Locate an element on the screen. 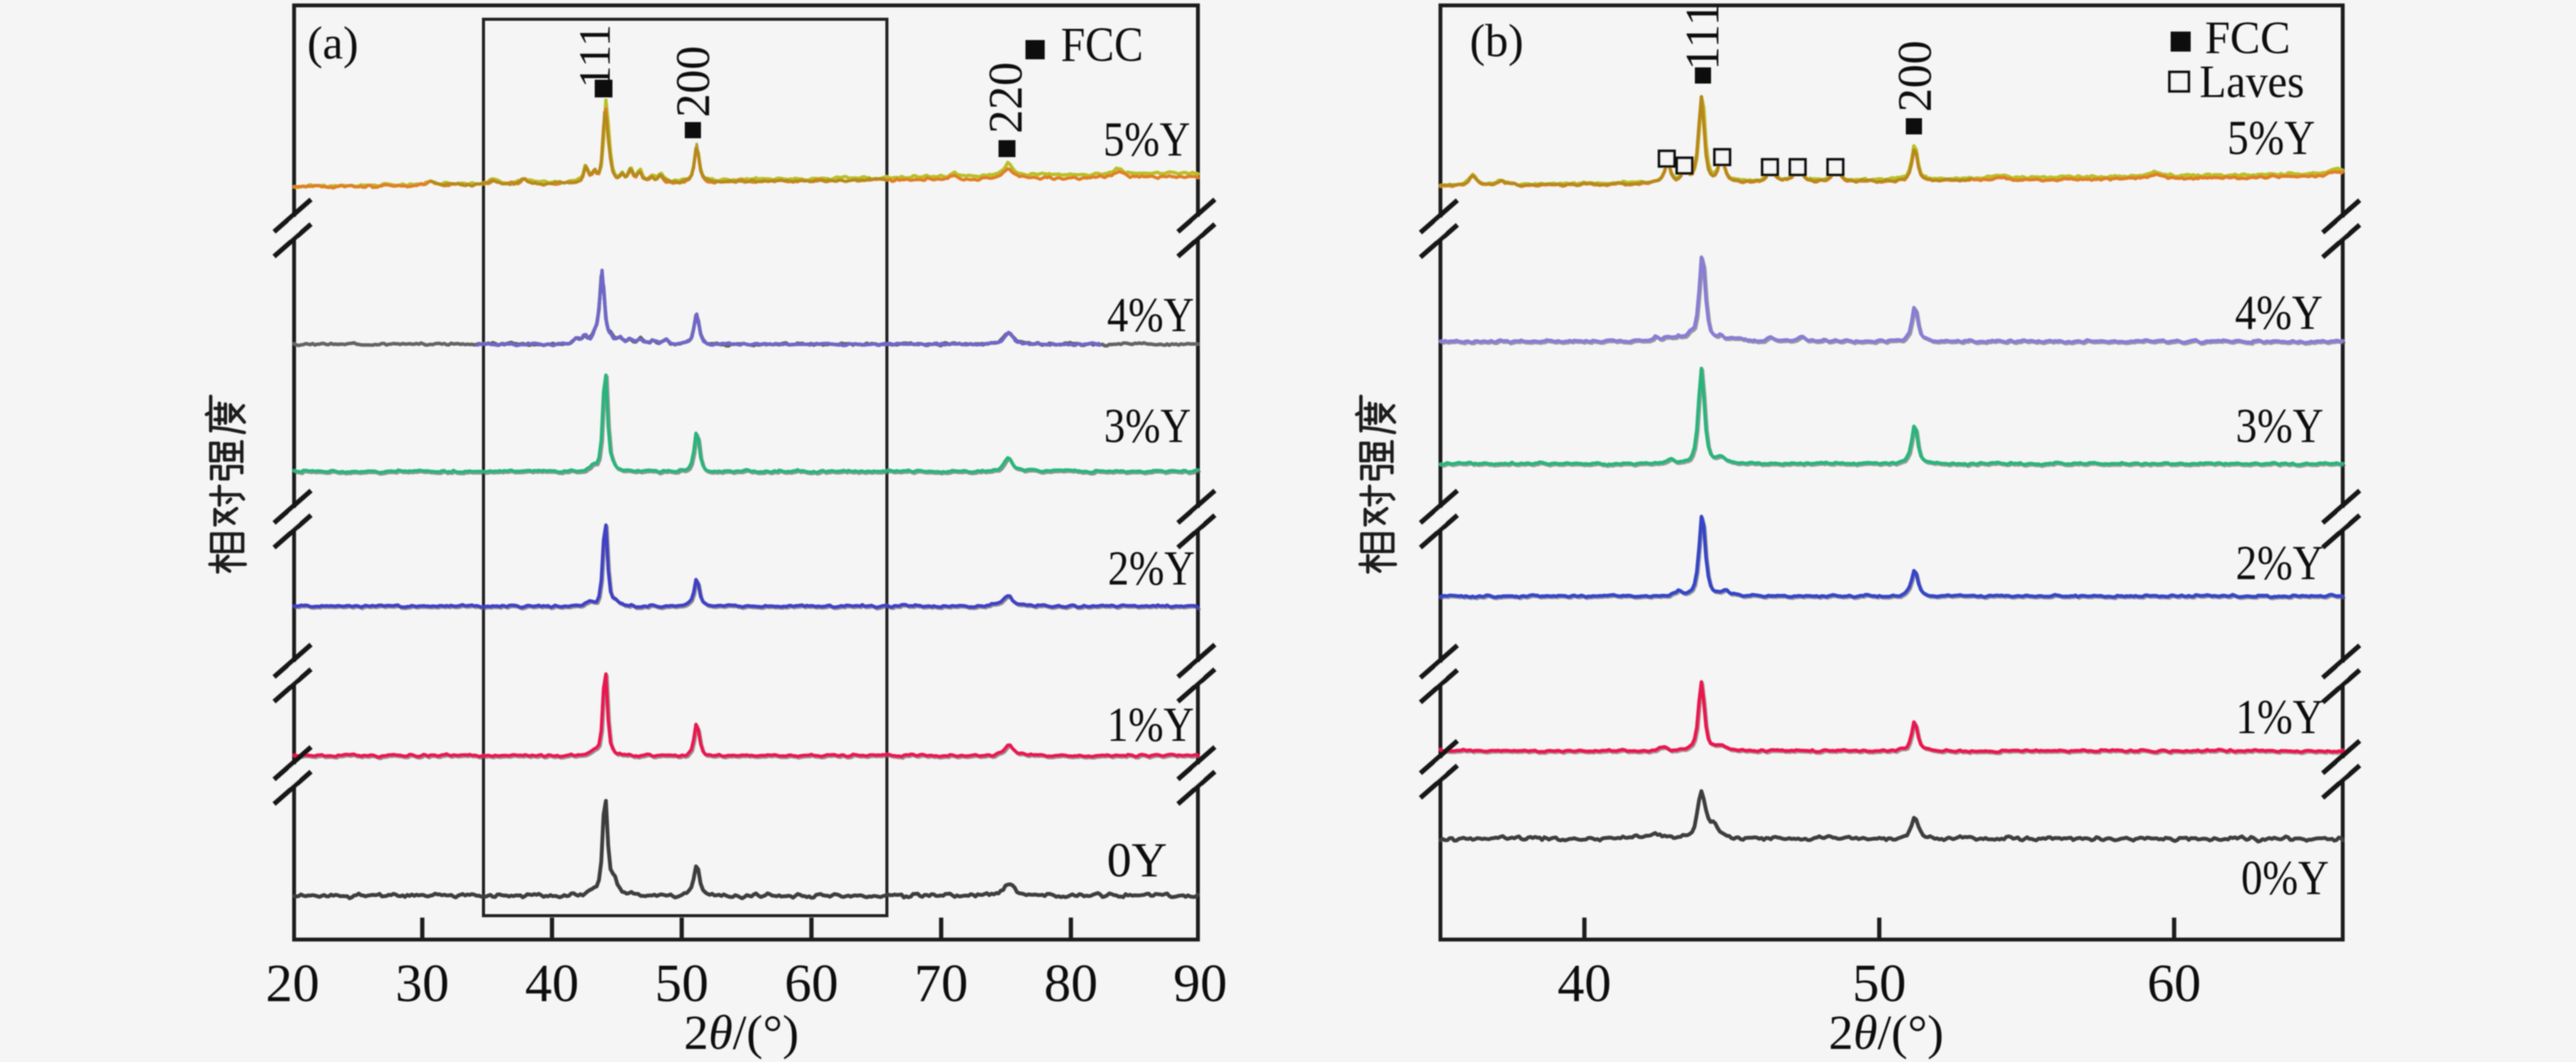 The height and width of the screenshot is (1062, 2576). svg-text: 20 is located at coordinates (292, 983).